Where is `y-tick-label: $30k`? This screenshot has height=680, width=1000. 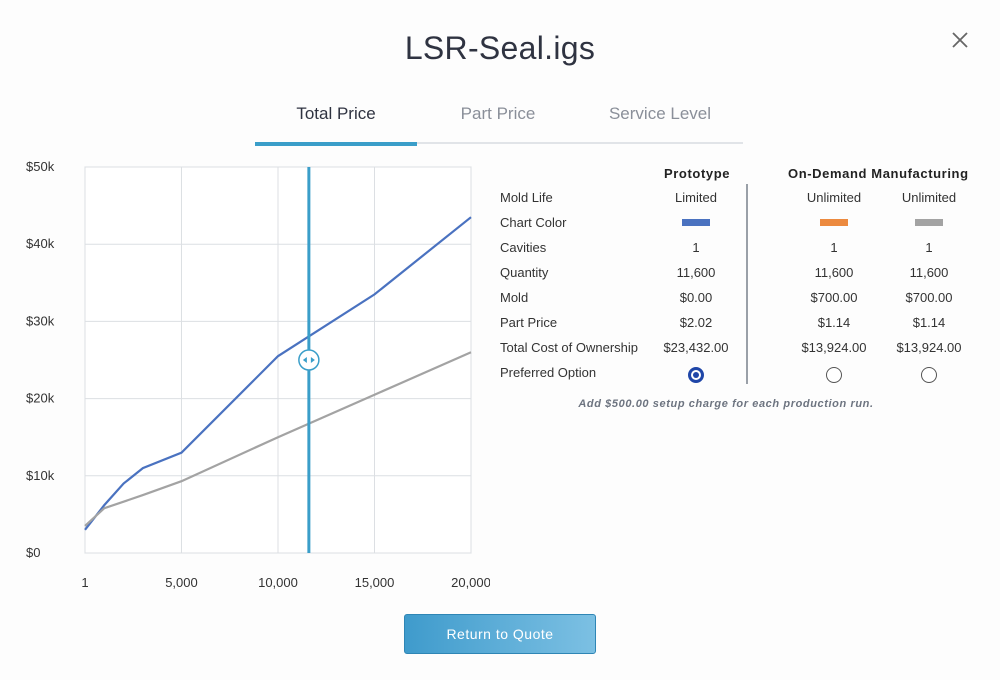 y-tick-label: $30k is located at coordinates (40, 320).